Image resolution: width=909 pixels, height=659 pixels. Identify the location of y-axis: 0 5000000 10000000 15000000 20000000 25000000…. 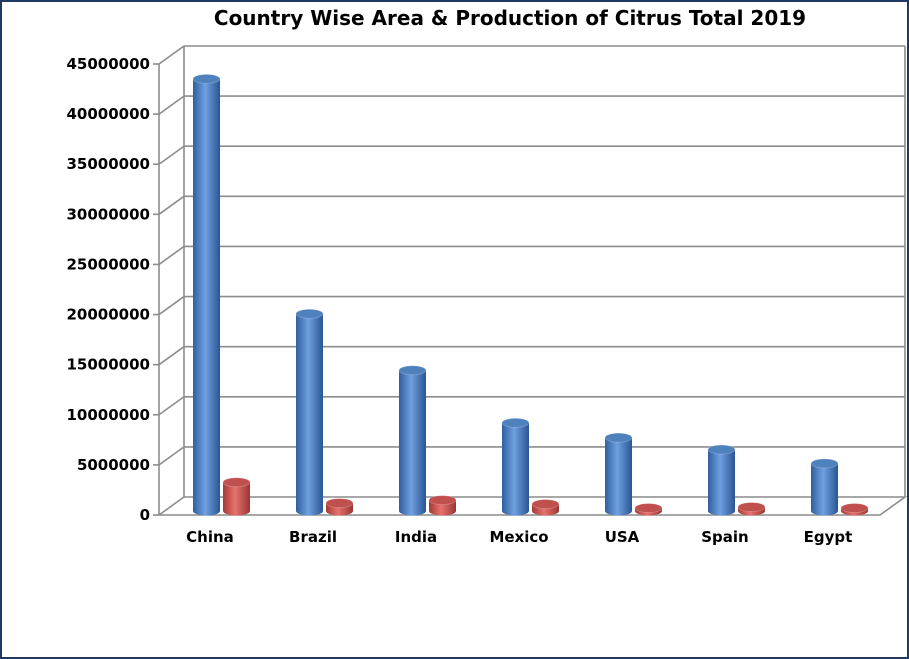
(113, 289).